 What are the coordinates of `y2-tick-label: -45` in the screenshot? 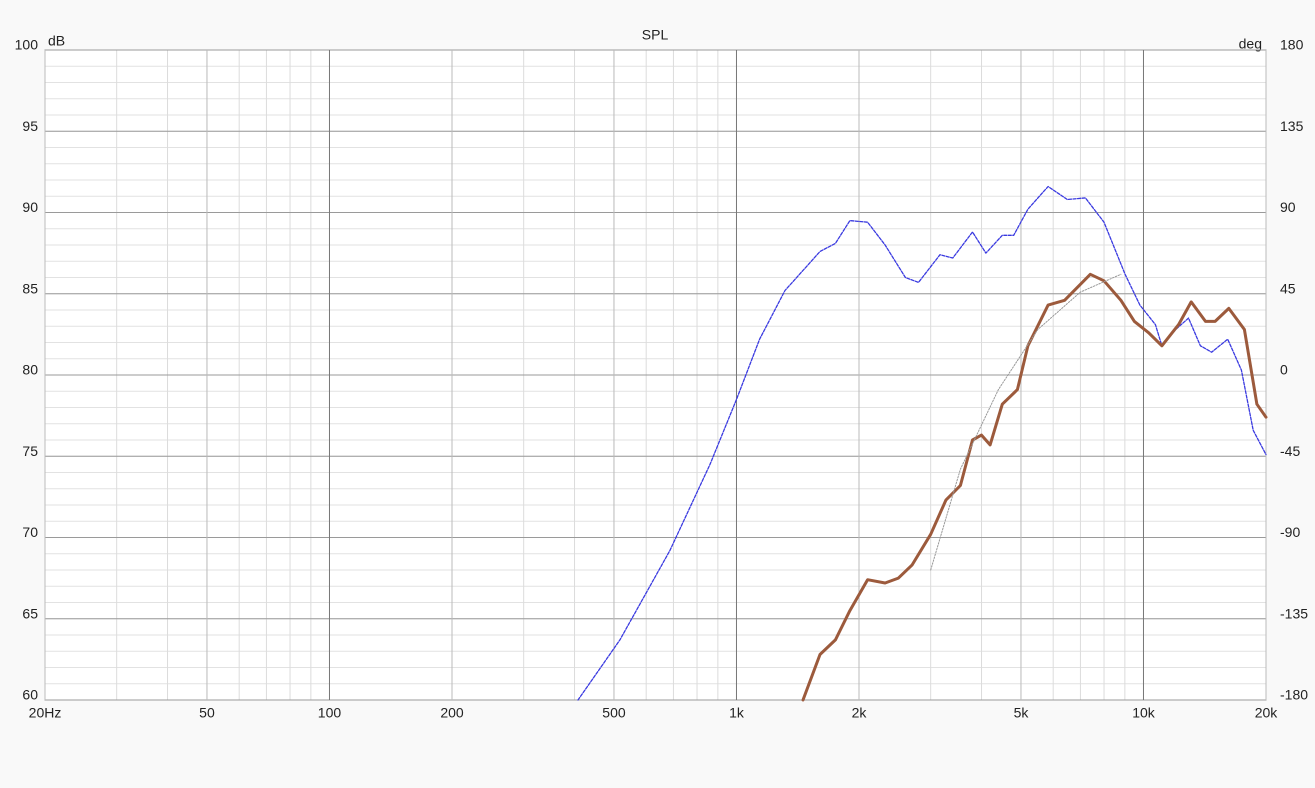 It's located at (1290, 451).